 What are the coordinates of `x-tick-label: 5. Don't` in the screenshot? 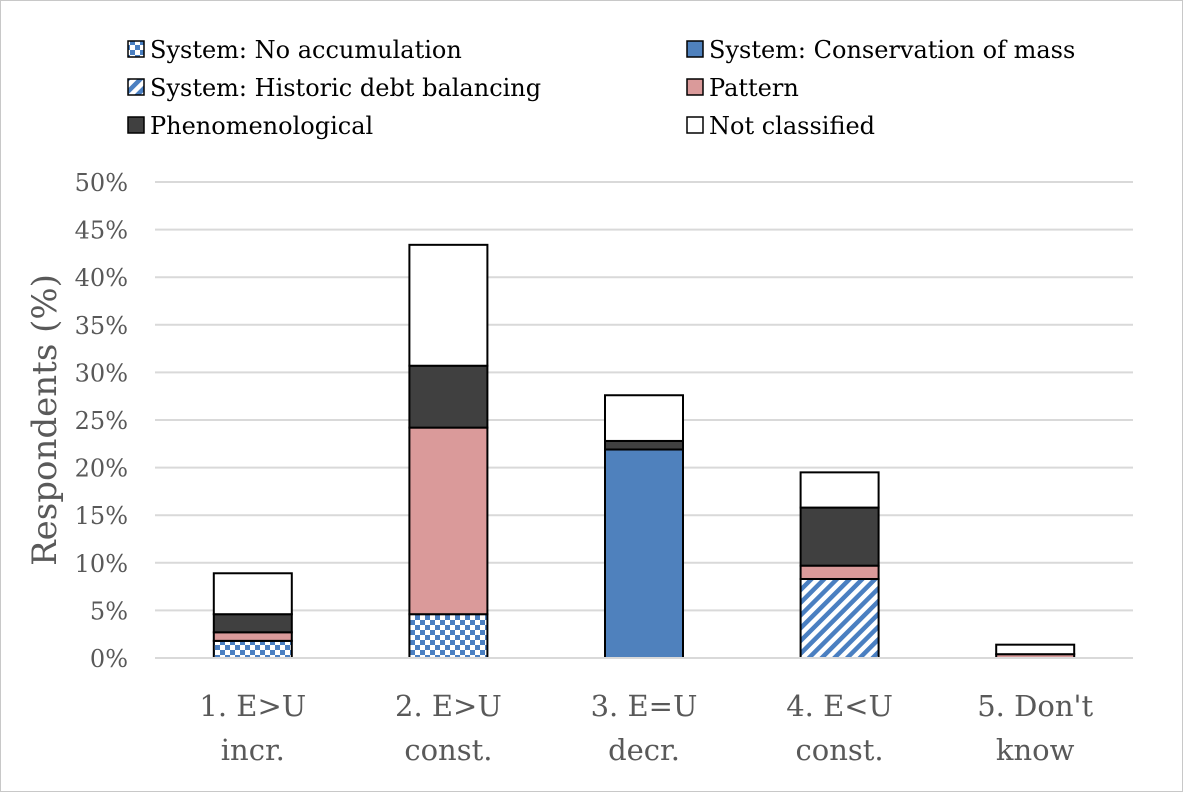 It's located at (1035, 706).